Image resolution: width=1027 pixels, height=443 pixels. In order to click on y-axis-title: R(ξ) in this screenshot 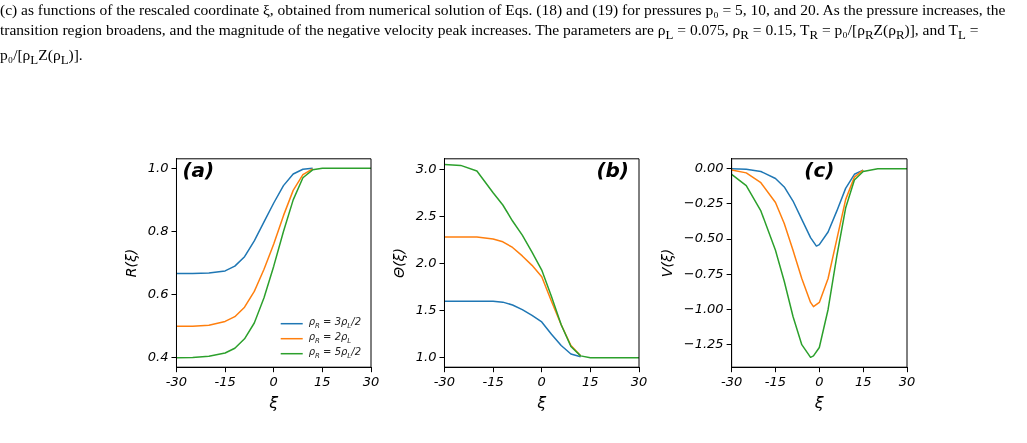, I will do `click(131, 263)`.